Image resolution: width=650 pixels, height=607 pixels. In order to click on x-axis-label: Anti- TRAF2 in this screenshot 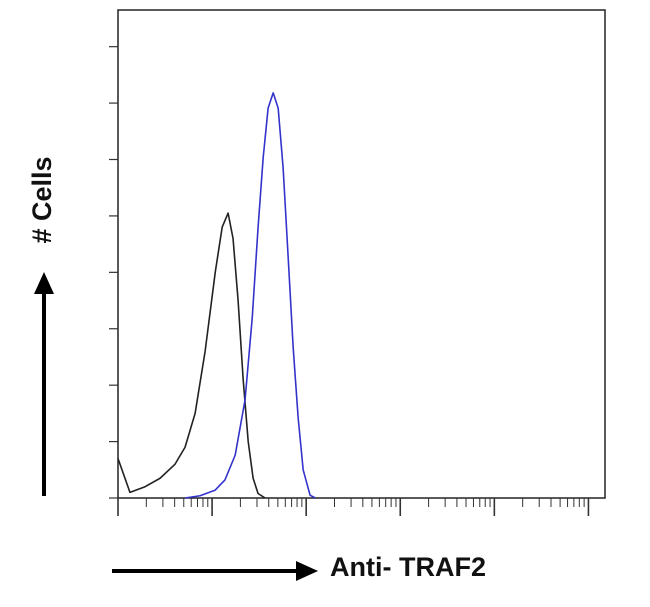, I will do `click(408, 567)`.